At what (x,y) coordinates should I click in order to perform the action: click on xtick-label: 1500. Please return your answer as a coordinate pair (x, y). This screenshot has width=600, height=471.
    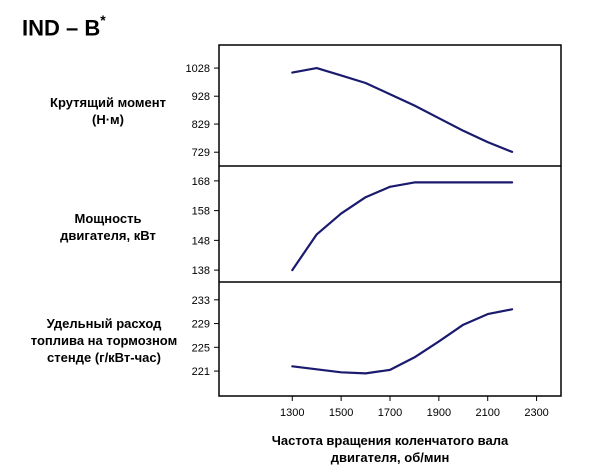
    Looking at the image, I should click on (341, 413).